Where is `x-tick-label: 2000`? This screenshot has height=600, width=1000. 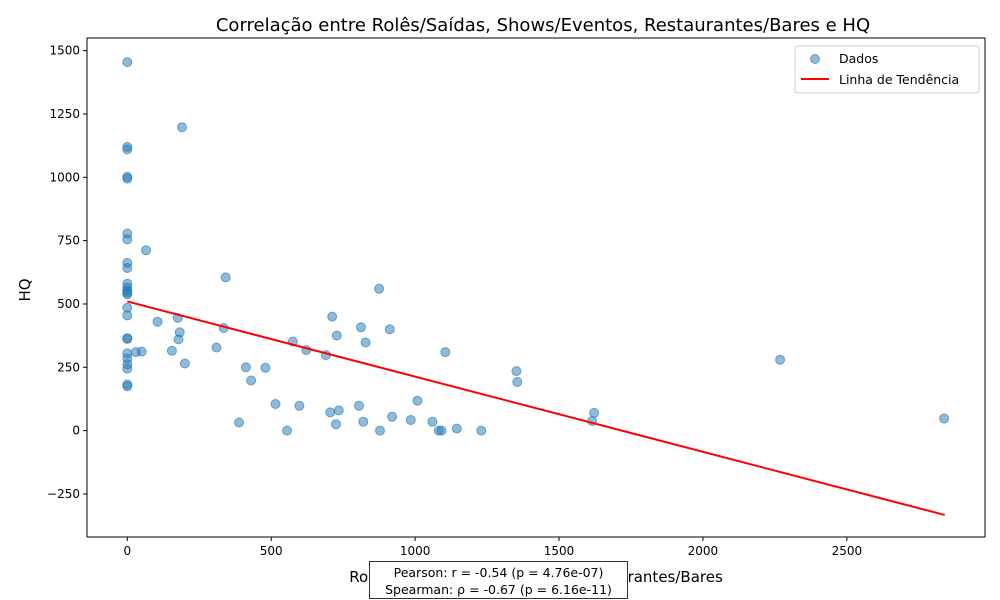
x-tick-label: 2000 is located at coordinates (703, 551).